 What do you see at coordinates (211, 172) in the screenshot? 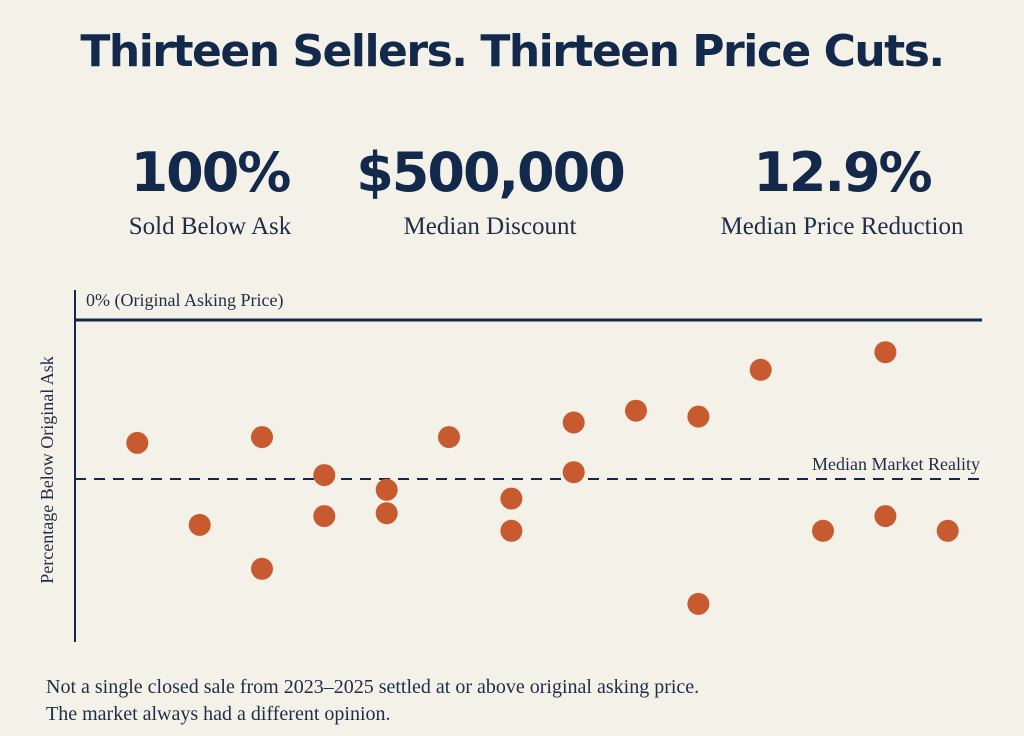
I see `stat-value: 100%` at bounding box center [211, 172].